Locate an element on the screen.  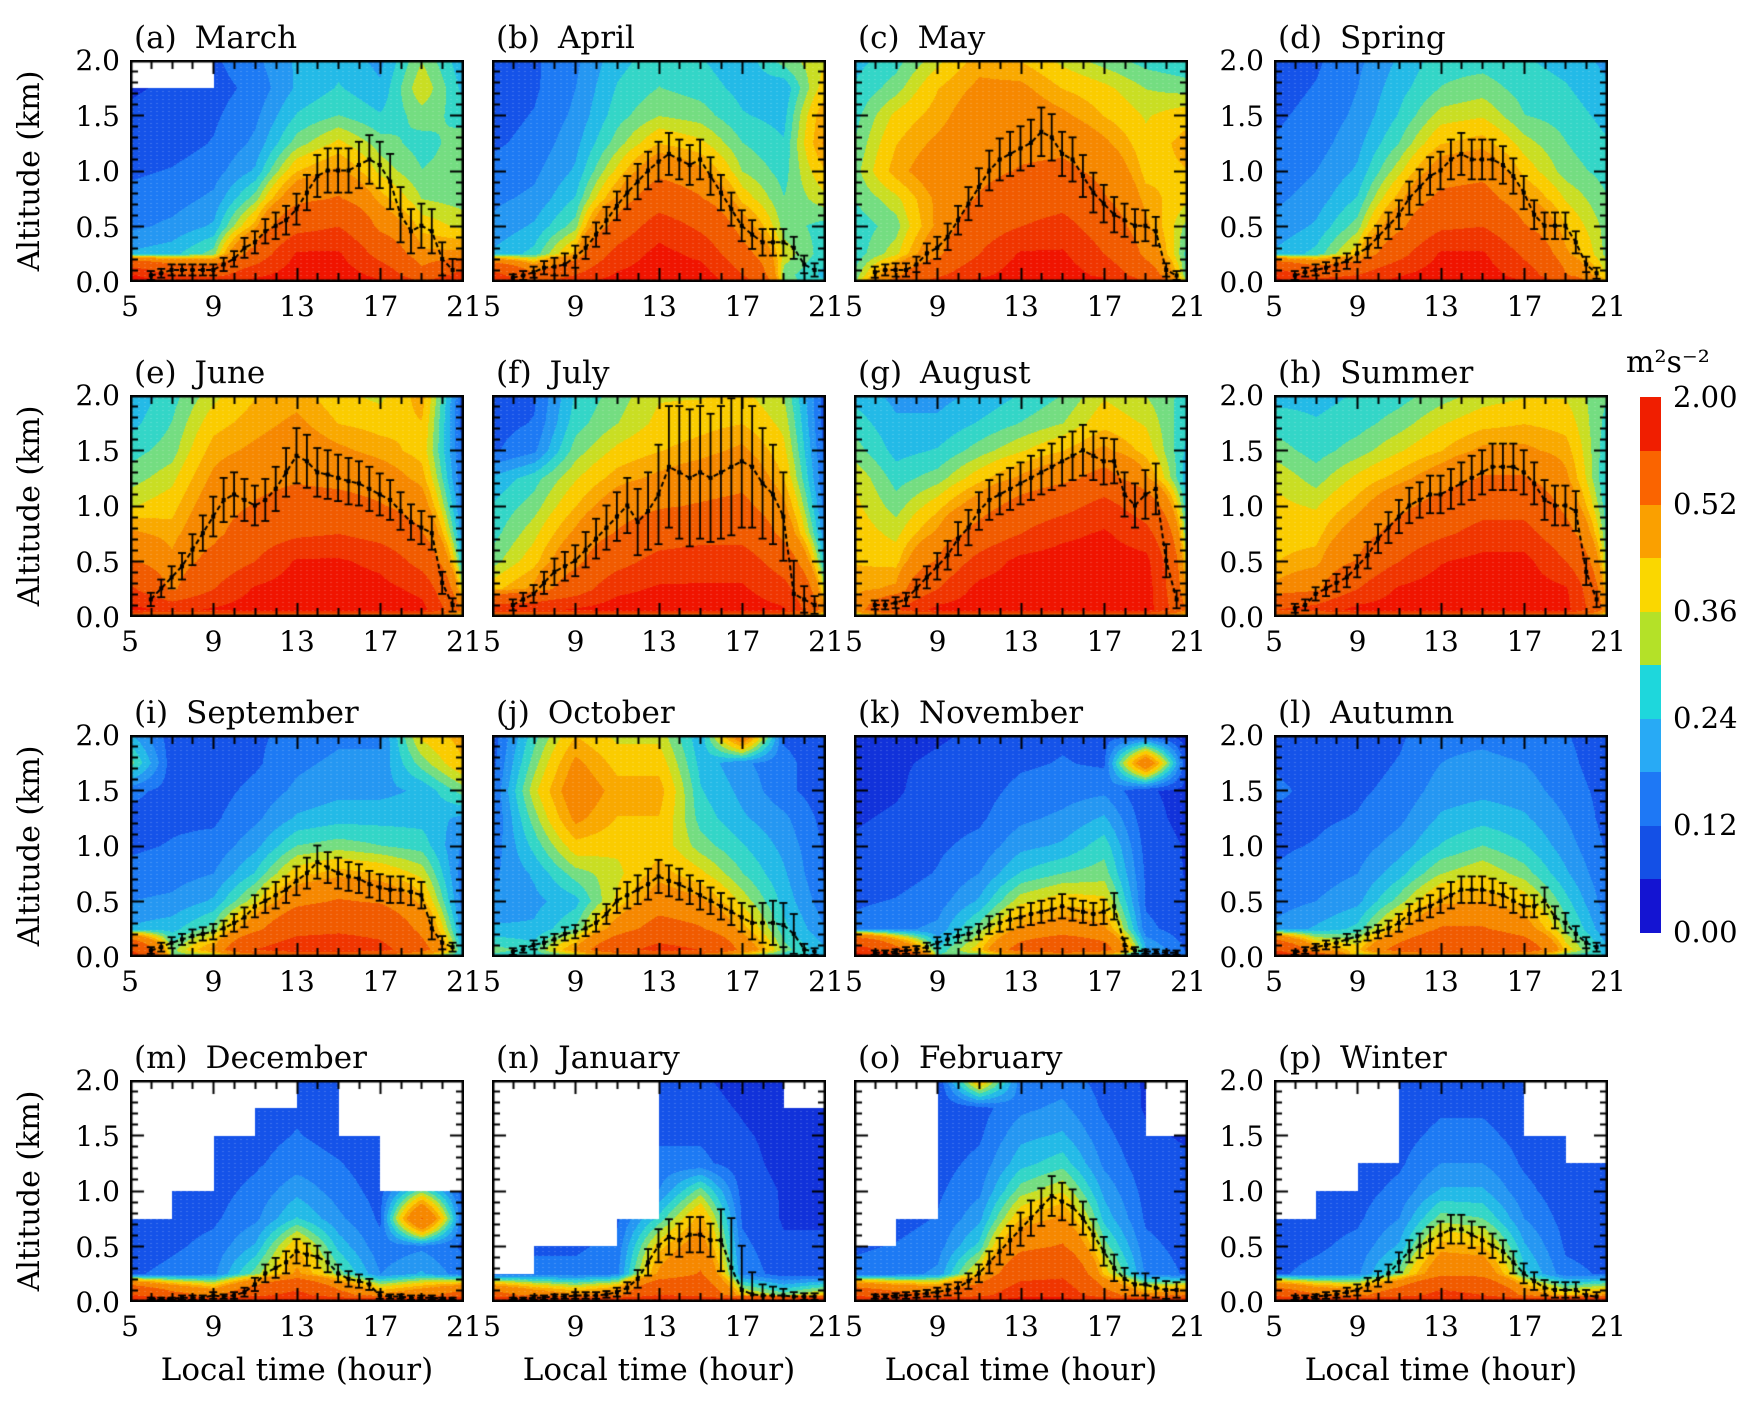
panel-title: (m) December is located at coordinates (250, 1058).